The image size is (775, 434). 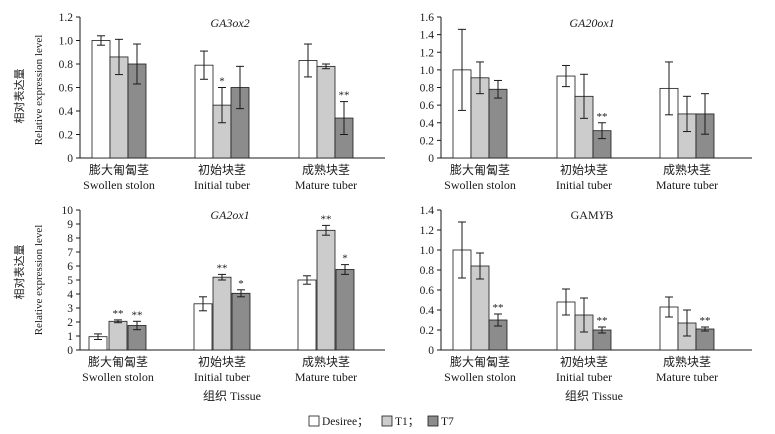 I want to click on ga3ox2-y-tick-label: 1.0, so click(x=66, y=42).